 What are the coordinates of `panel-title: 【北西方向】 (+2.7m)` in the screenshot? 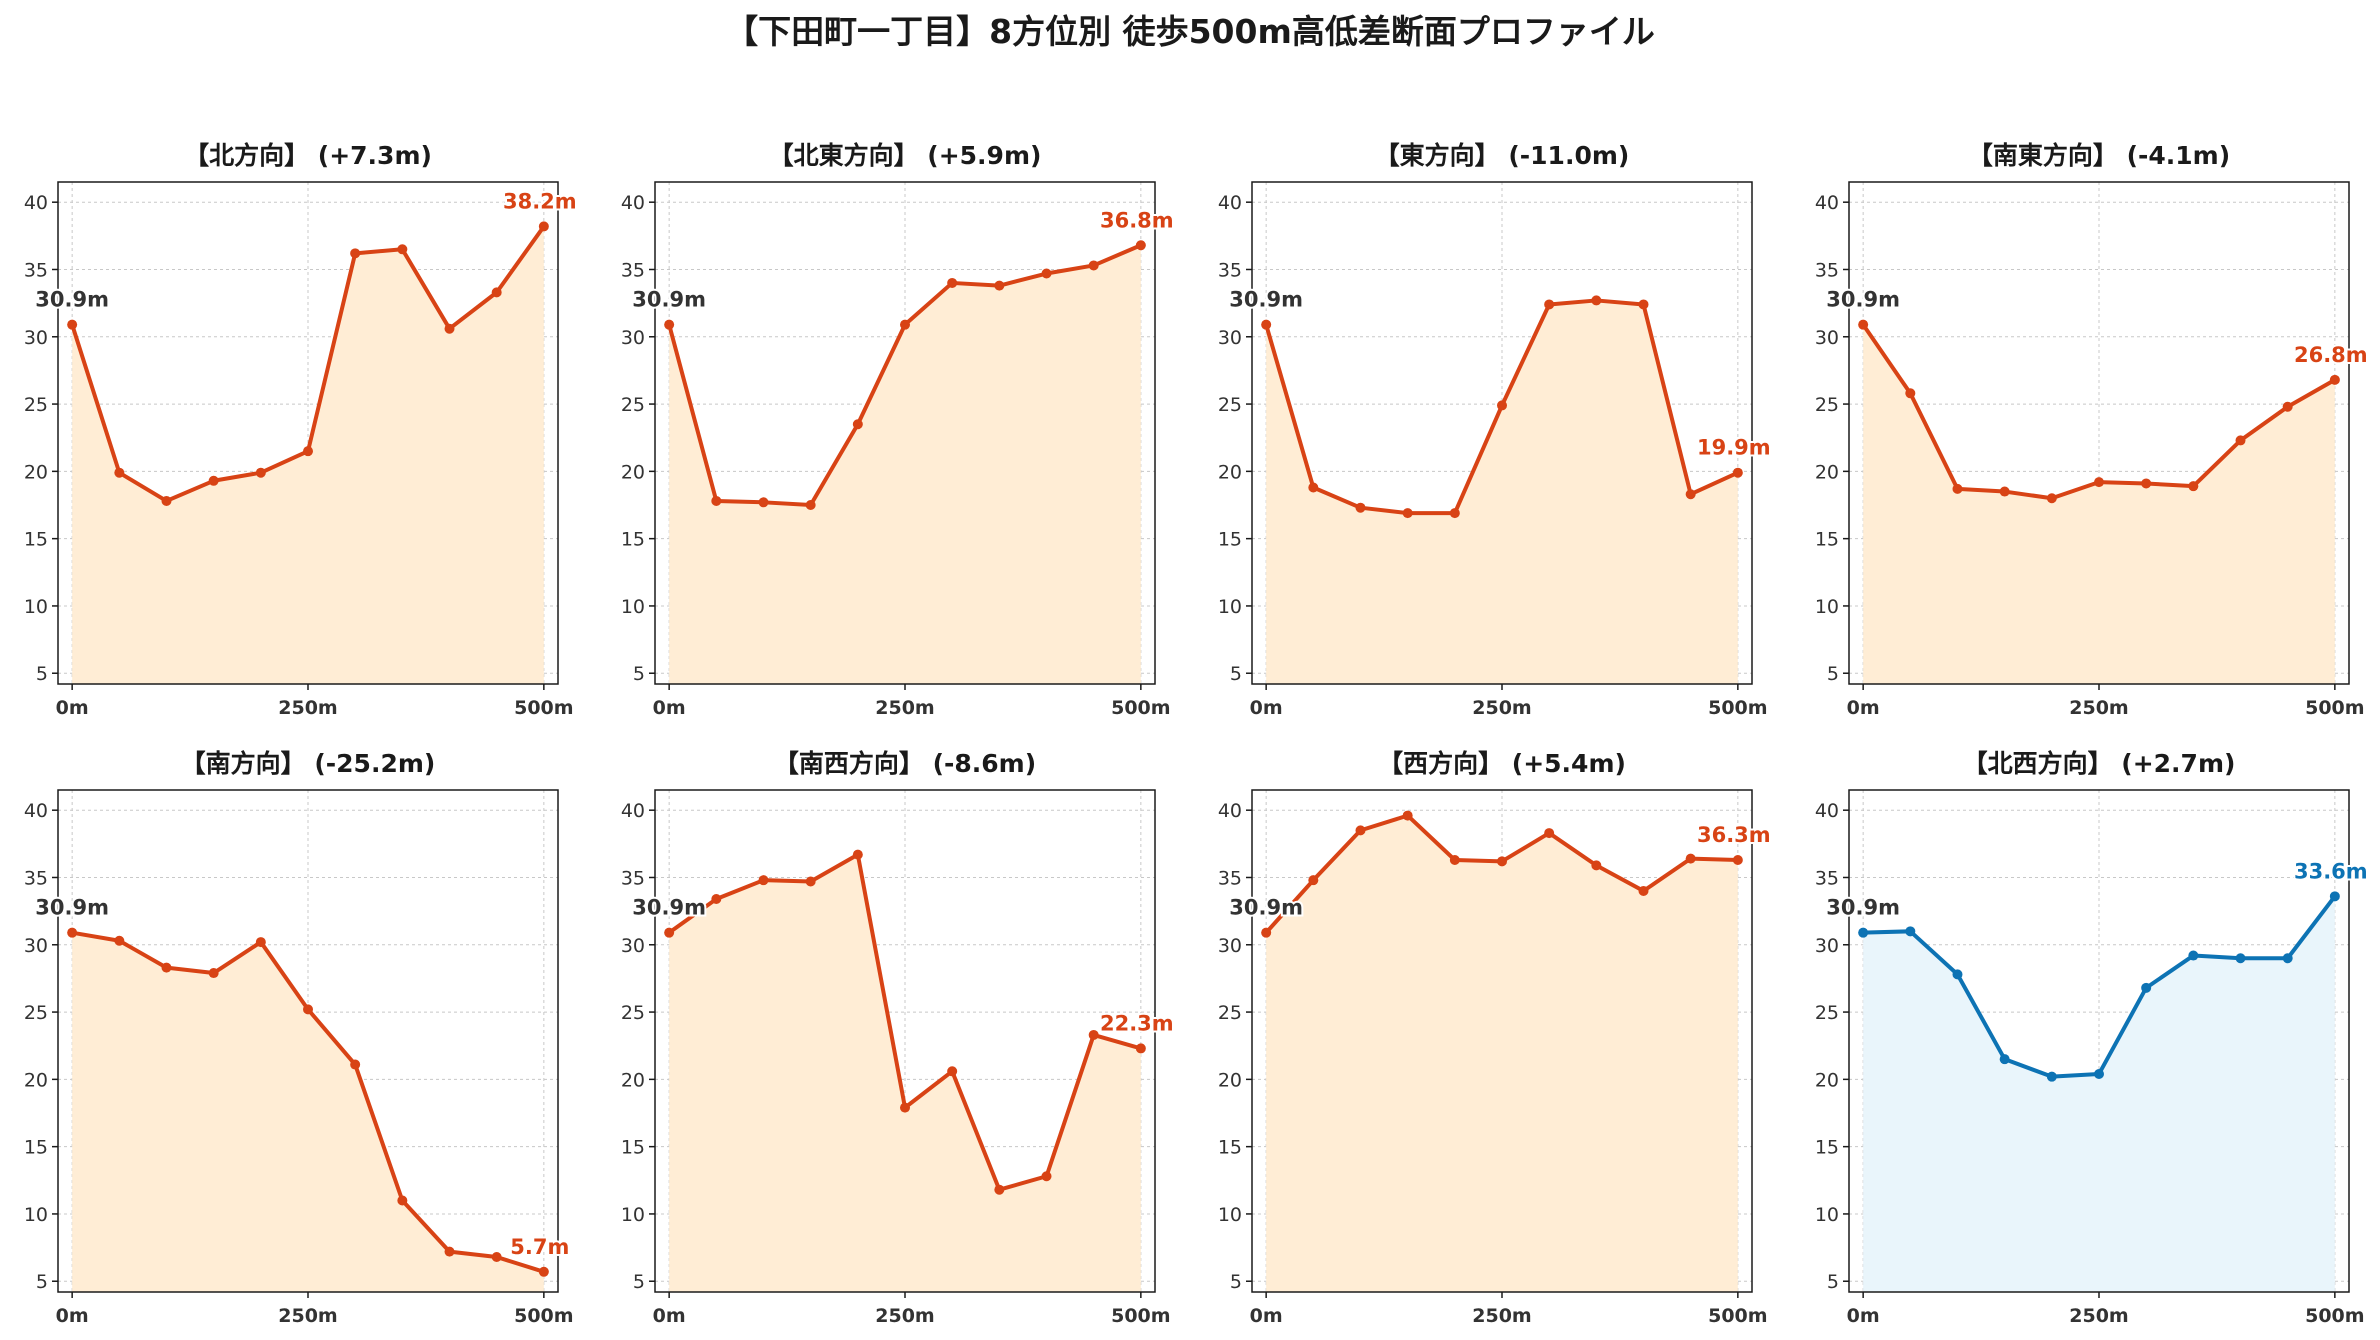 It's located at (2099, 763).